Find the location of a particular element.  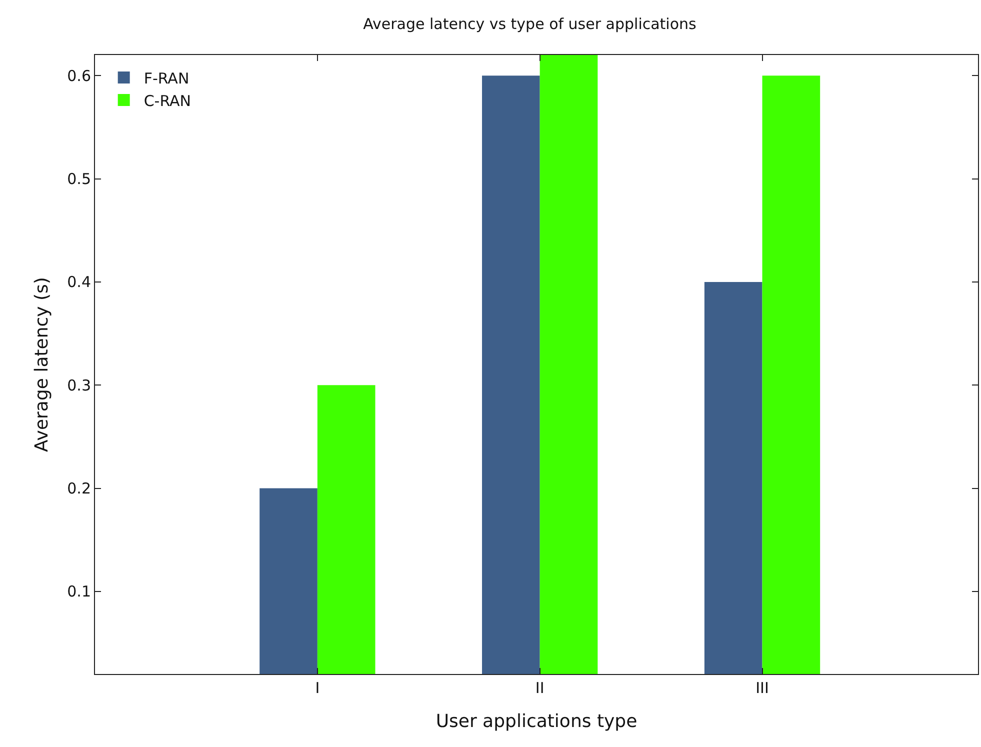

chart-title: Average latency vs type of user applications is located at coordinates (530, 24).